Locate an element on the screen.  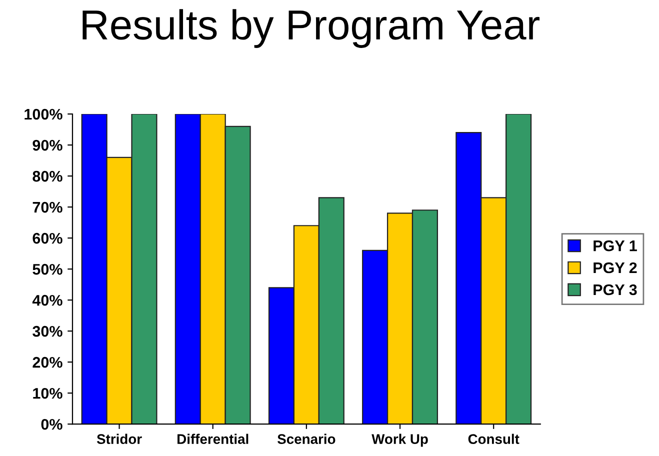
y-tick-label: 60% is located at coordinates (47, 238).